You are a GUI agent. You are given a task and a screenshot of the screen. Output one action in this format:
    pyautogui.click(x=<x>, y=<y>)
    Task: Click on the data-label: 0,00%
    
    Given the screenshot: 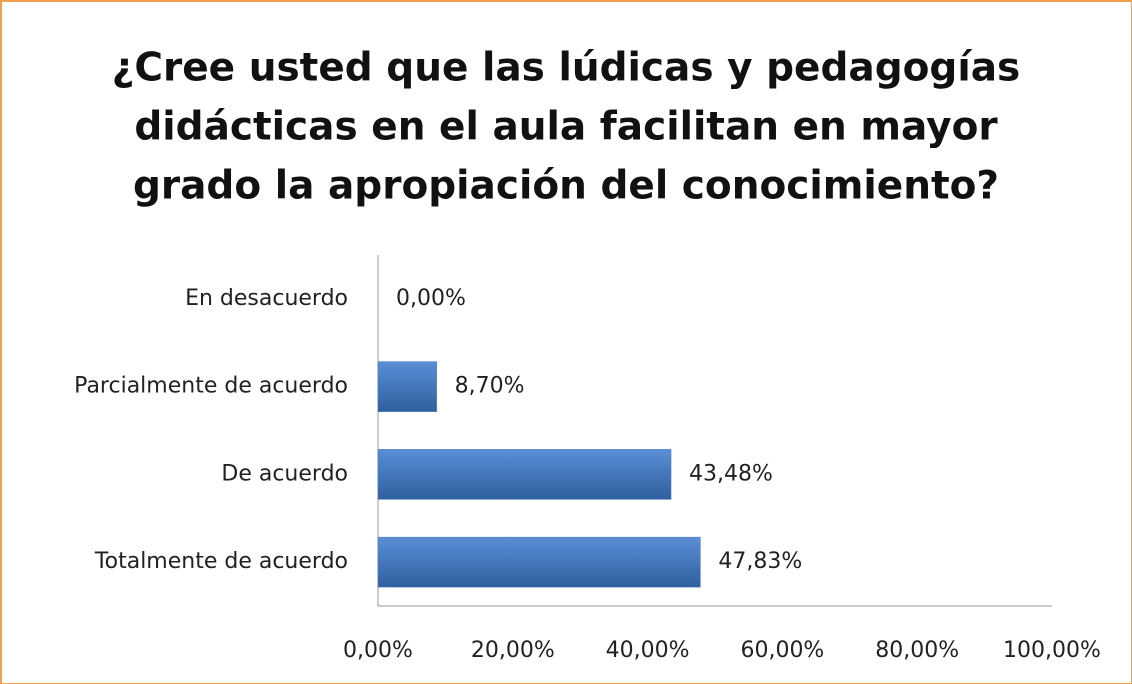 What is the action you would take?
    pyautogui.click(x=431, y=298)
    